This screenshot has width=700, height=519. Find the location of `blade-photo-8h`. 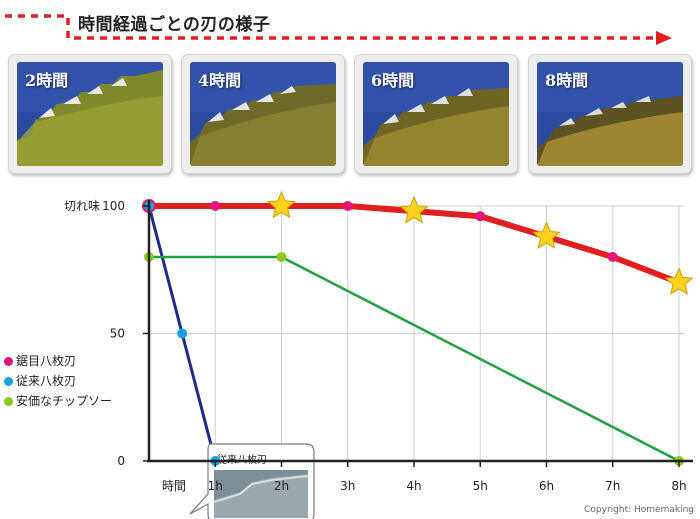

blade-photo-8h is located at coordinates (610, 114).